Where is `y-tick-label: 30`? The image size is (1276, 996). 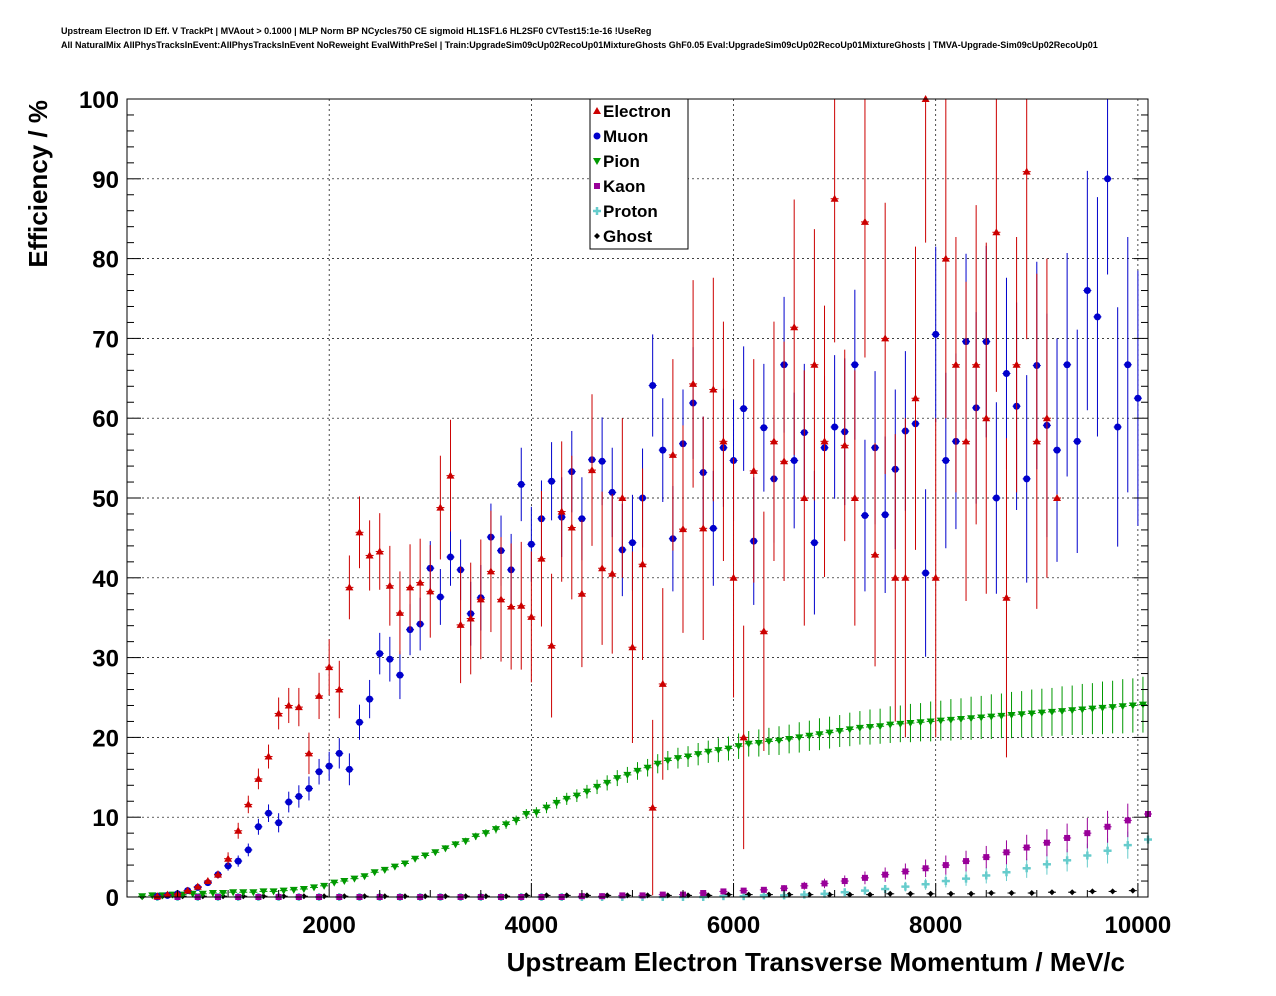
y-tick-label: 30 is located at coordinates (105, 659).